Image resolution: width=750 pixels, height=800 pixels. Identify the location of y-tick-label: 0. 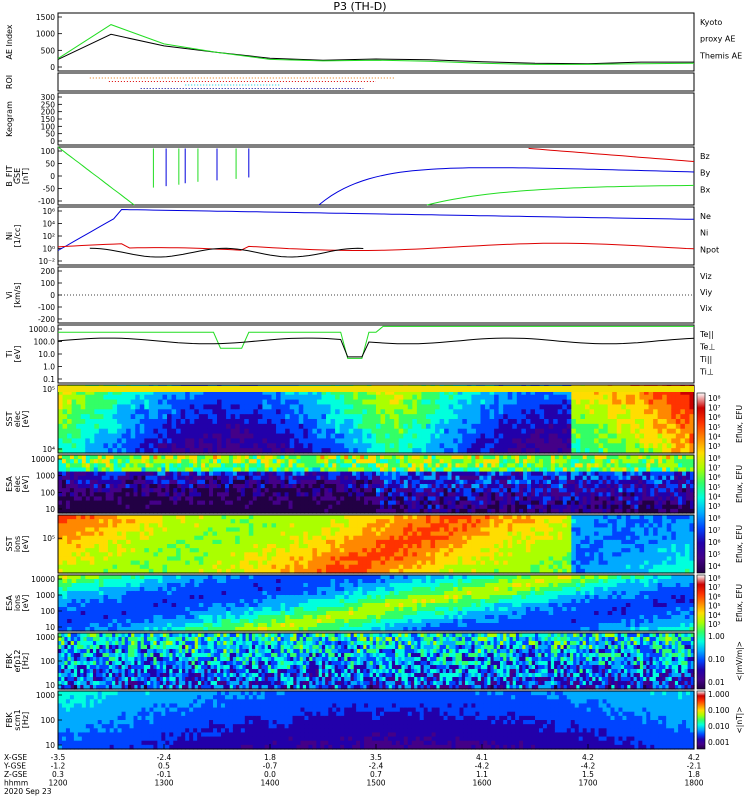
(52, 141).